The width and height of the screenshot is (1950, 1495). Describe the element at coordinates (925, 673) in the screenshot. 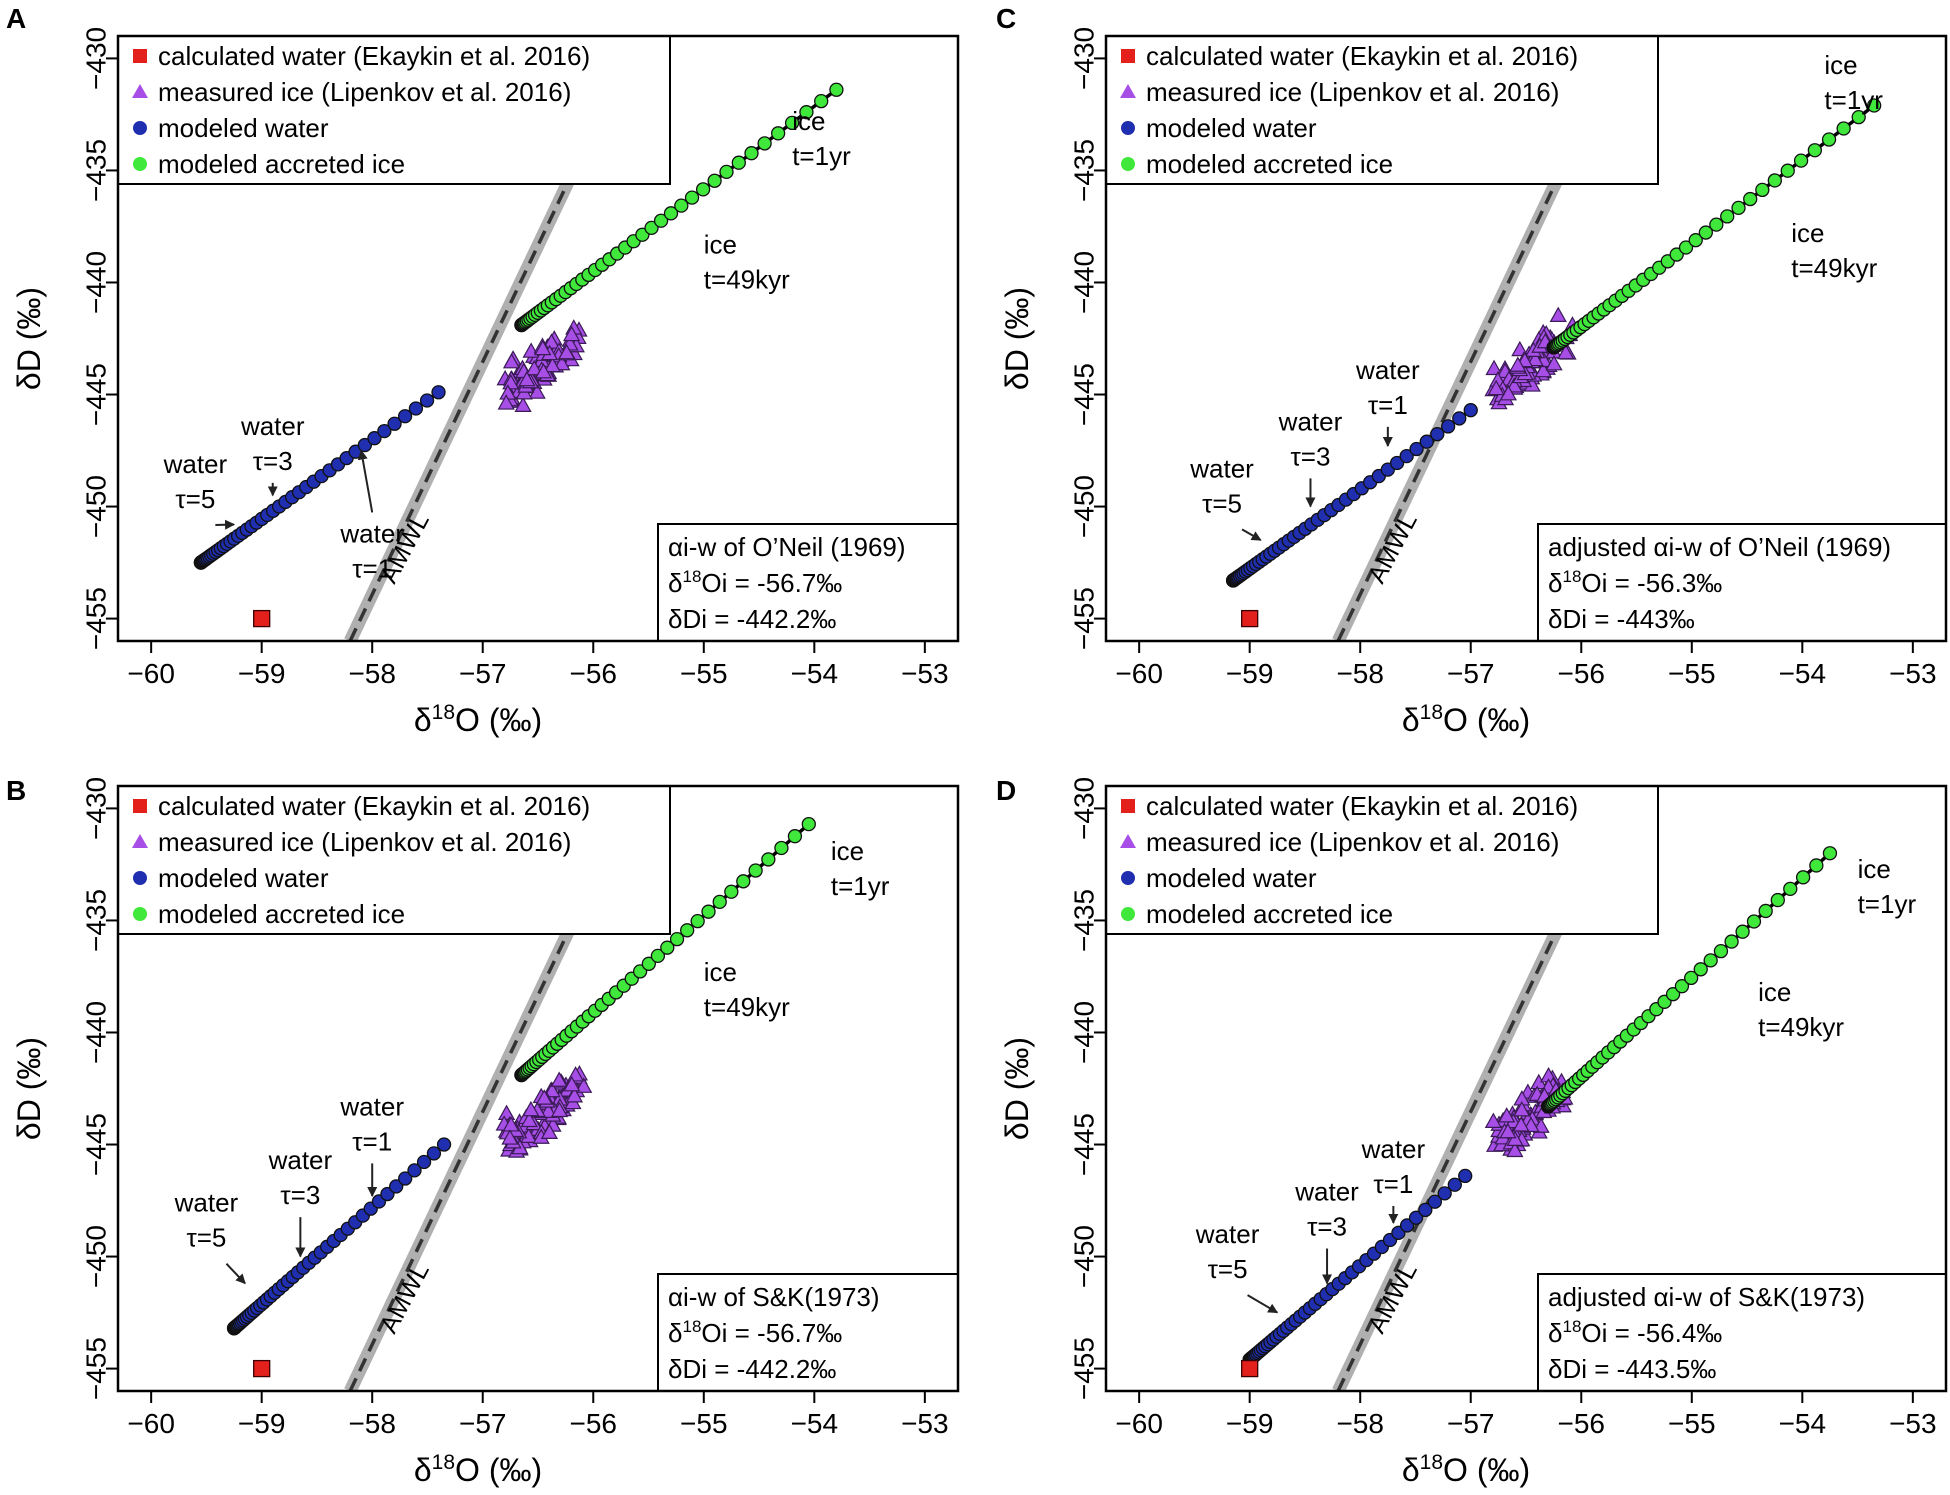

I see `x-tick-label: −53` at that location.